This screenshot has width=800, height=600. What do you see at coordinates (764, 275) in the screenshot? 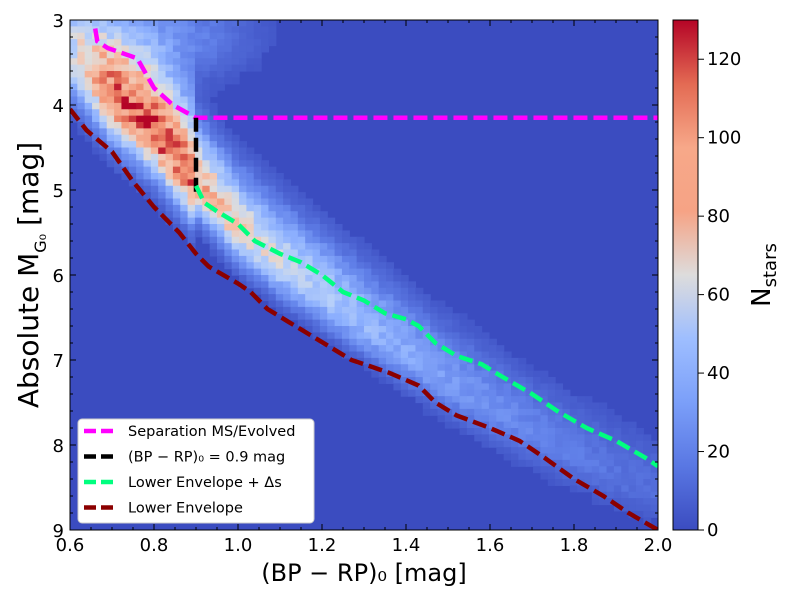
I see `colorbar-label: Nstars` at bounding box center [764, 275].